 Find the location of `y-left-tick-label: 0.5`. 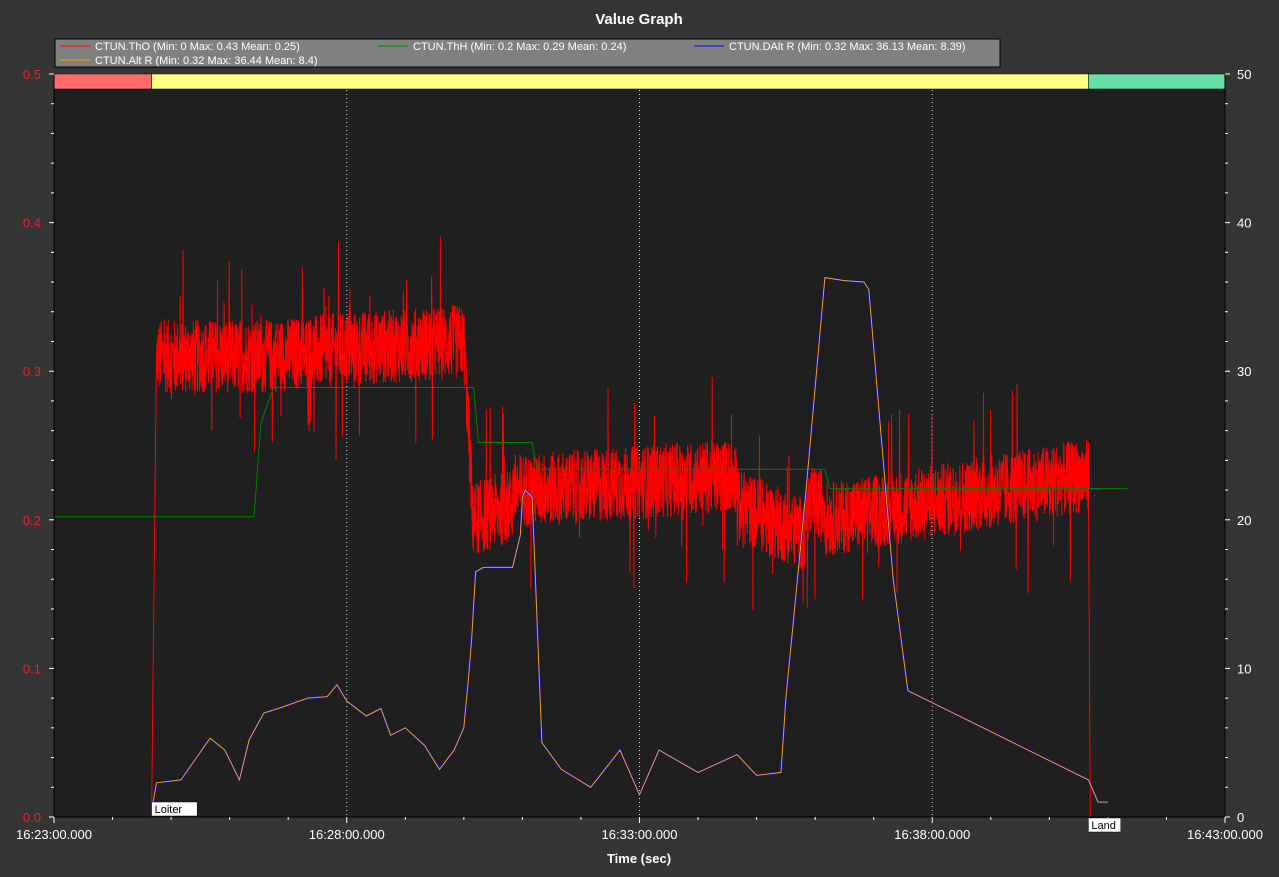

y-left-tick-label: 0.5 is located at coordinates (32, 74).